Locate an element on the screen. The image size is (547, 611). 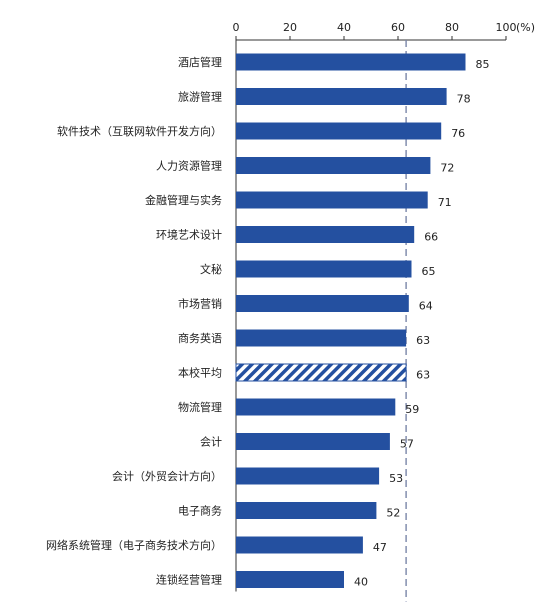
x-tick-label: 20 is located at coordinates (290, 27).